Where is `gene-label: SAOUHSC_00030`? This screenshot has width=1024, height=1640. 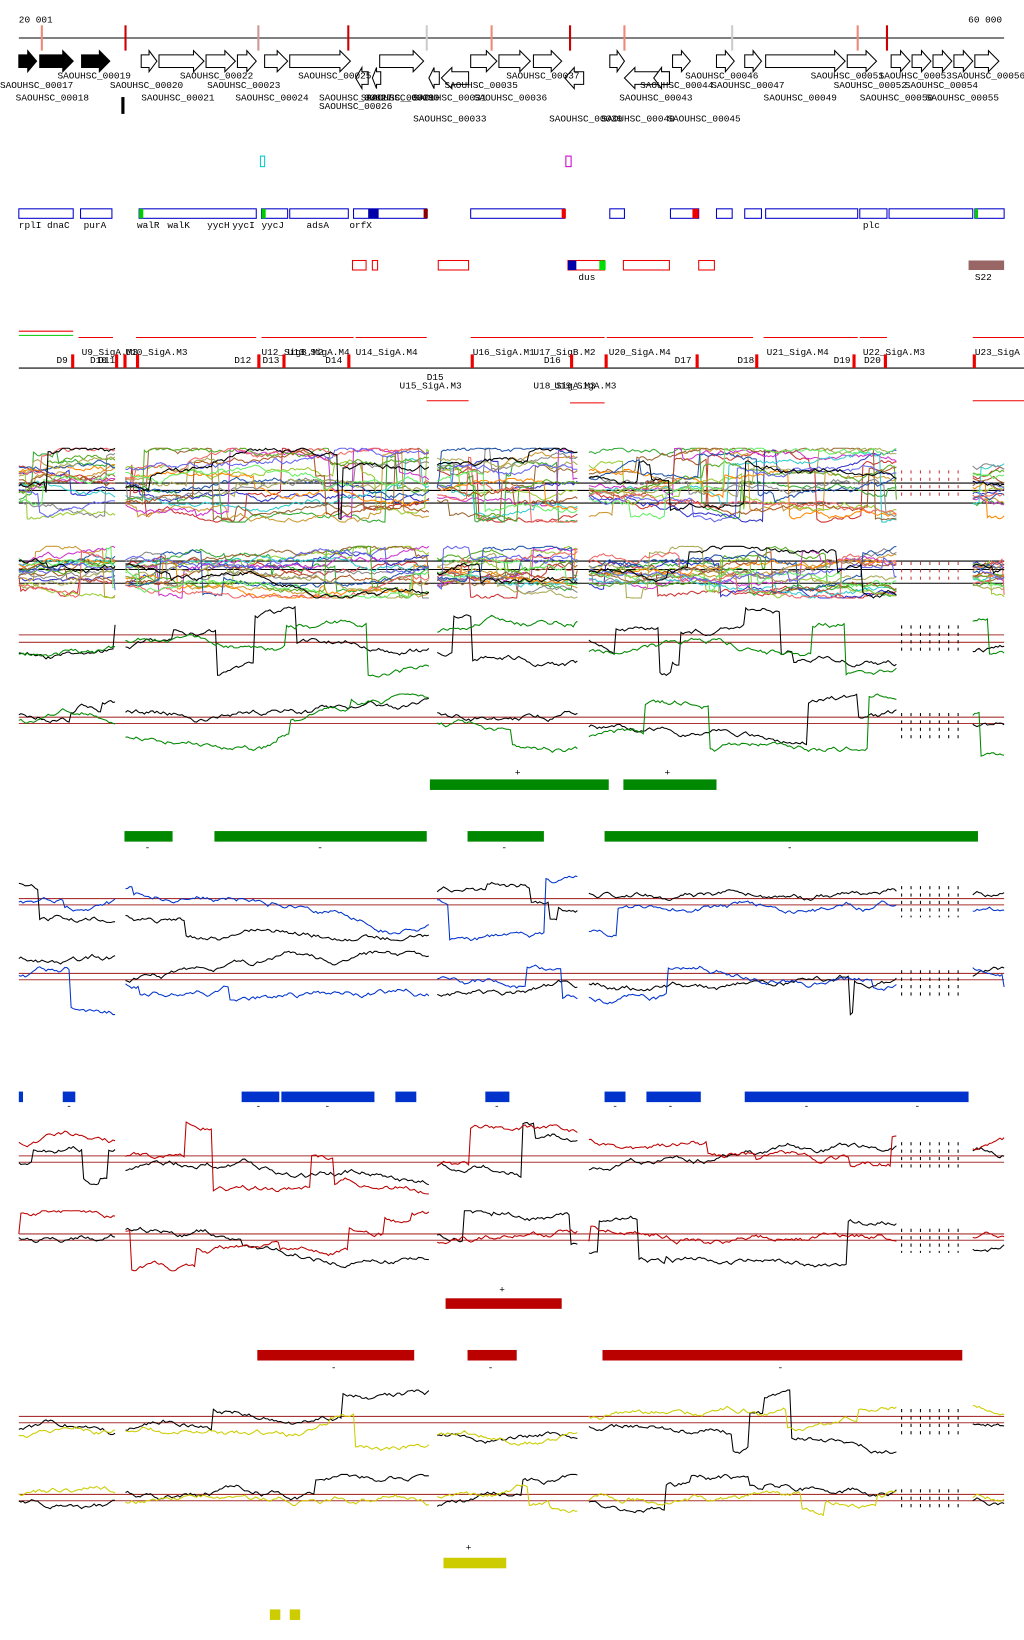
gene-label: SAOUHSC_00030 is located at coordinates (403, 98).